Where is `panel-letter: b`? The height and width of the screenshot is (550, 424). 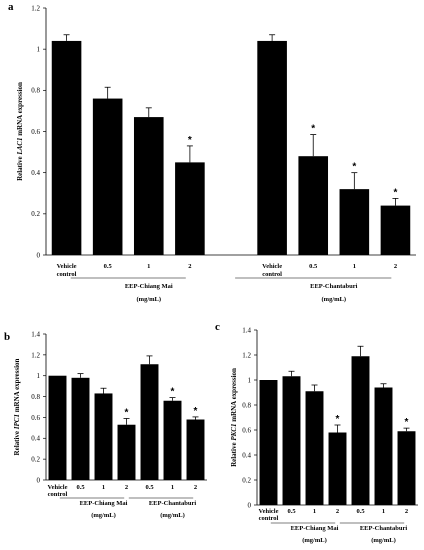 panel-letter: b is located at coordinates (7, 337).